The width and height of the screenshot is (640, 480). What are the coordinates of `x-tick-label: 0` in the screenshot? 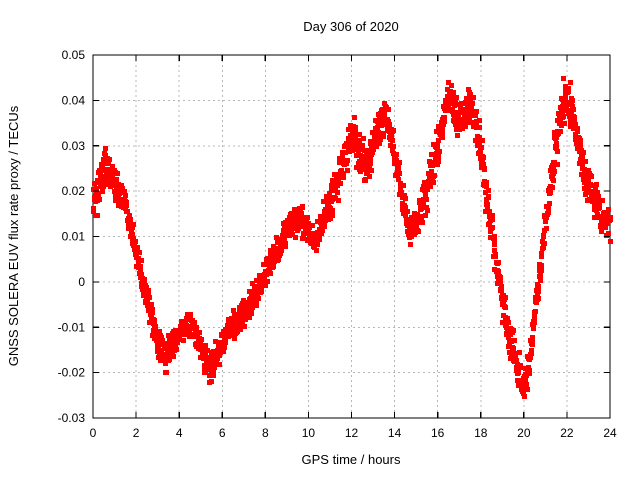 It's located at (93, 433).